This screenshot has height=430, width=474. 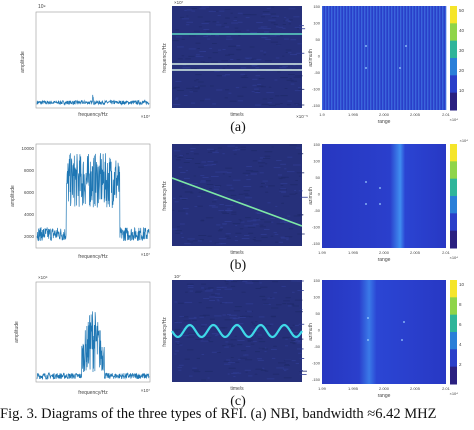 I want to click on tf-plot-c: 10⁷ frequency/Hz time/s, so click(x=234, y=333).